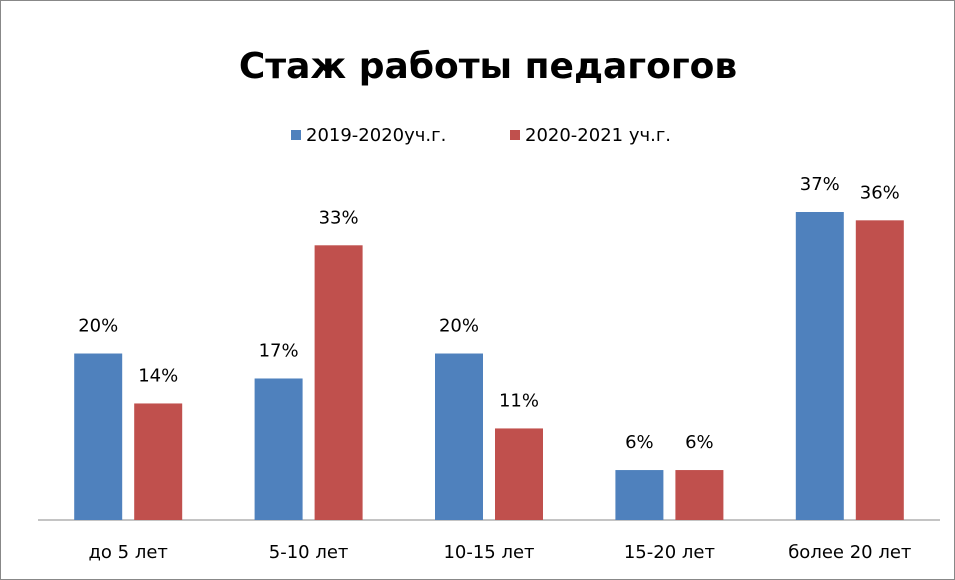 This screenshot has width=955, height=580. What do you see at coordinates (339, 217) in the screenshot?
I see `data-label: 33%` at bounding box center [339, 217].